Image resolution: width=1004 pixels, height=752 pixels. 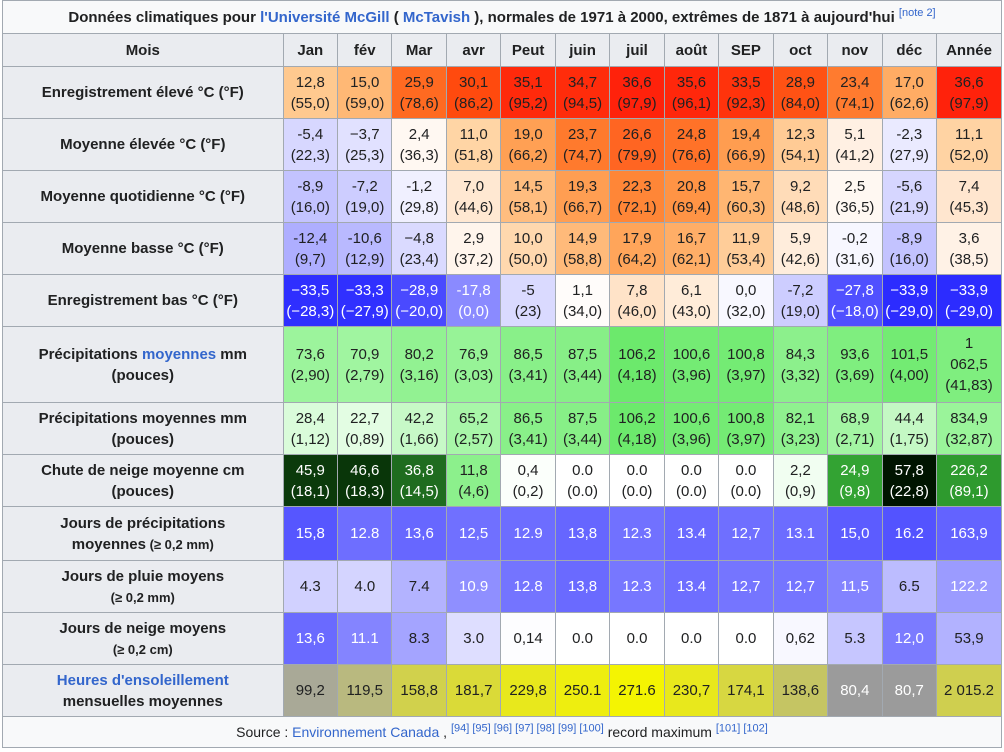 What do you see at coordinates (691, 155) in the screenshot?
I see `fahrenheit-value: (76,6)` at bounding box center [691, 155].